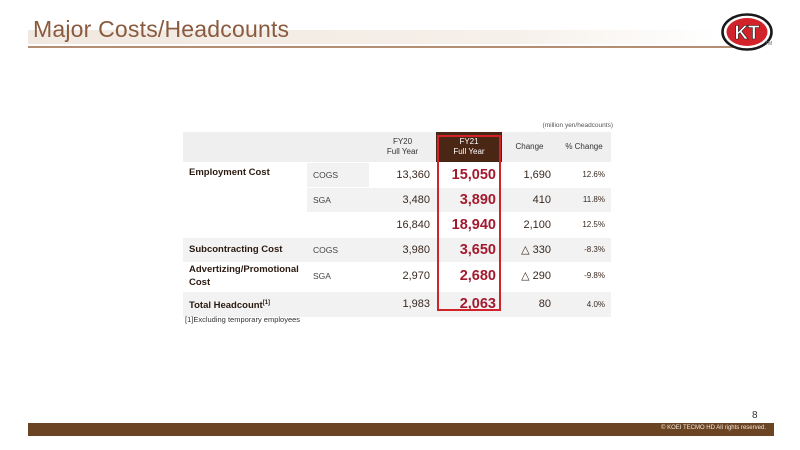  I want to click on pct-change-value: 11.8%, so click(584, 199).